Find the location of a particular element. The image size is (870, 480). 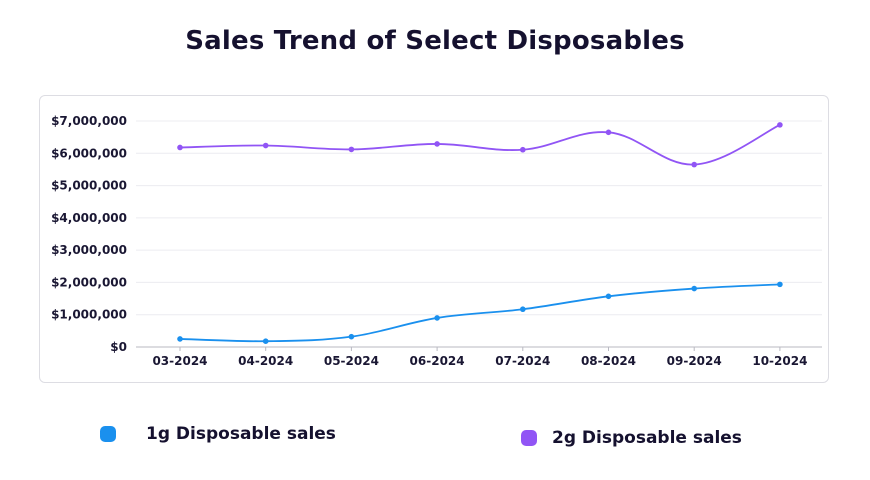

chart-title: Sales Trend of Select Disposables is located at coordinates (435, 41).